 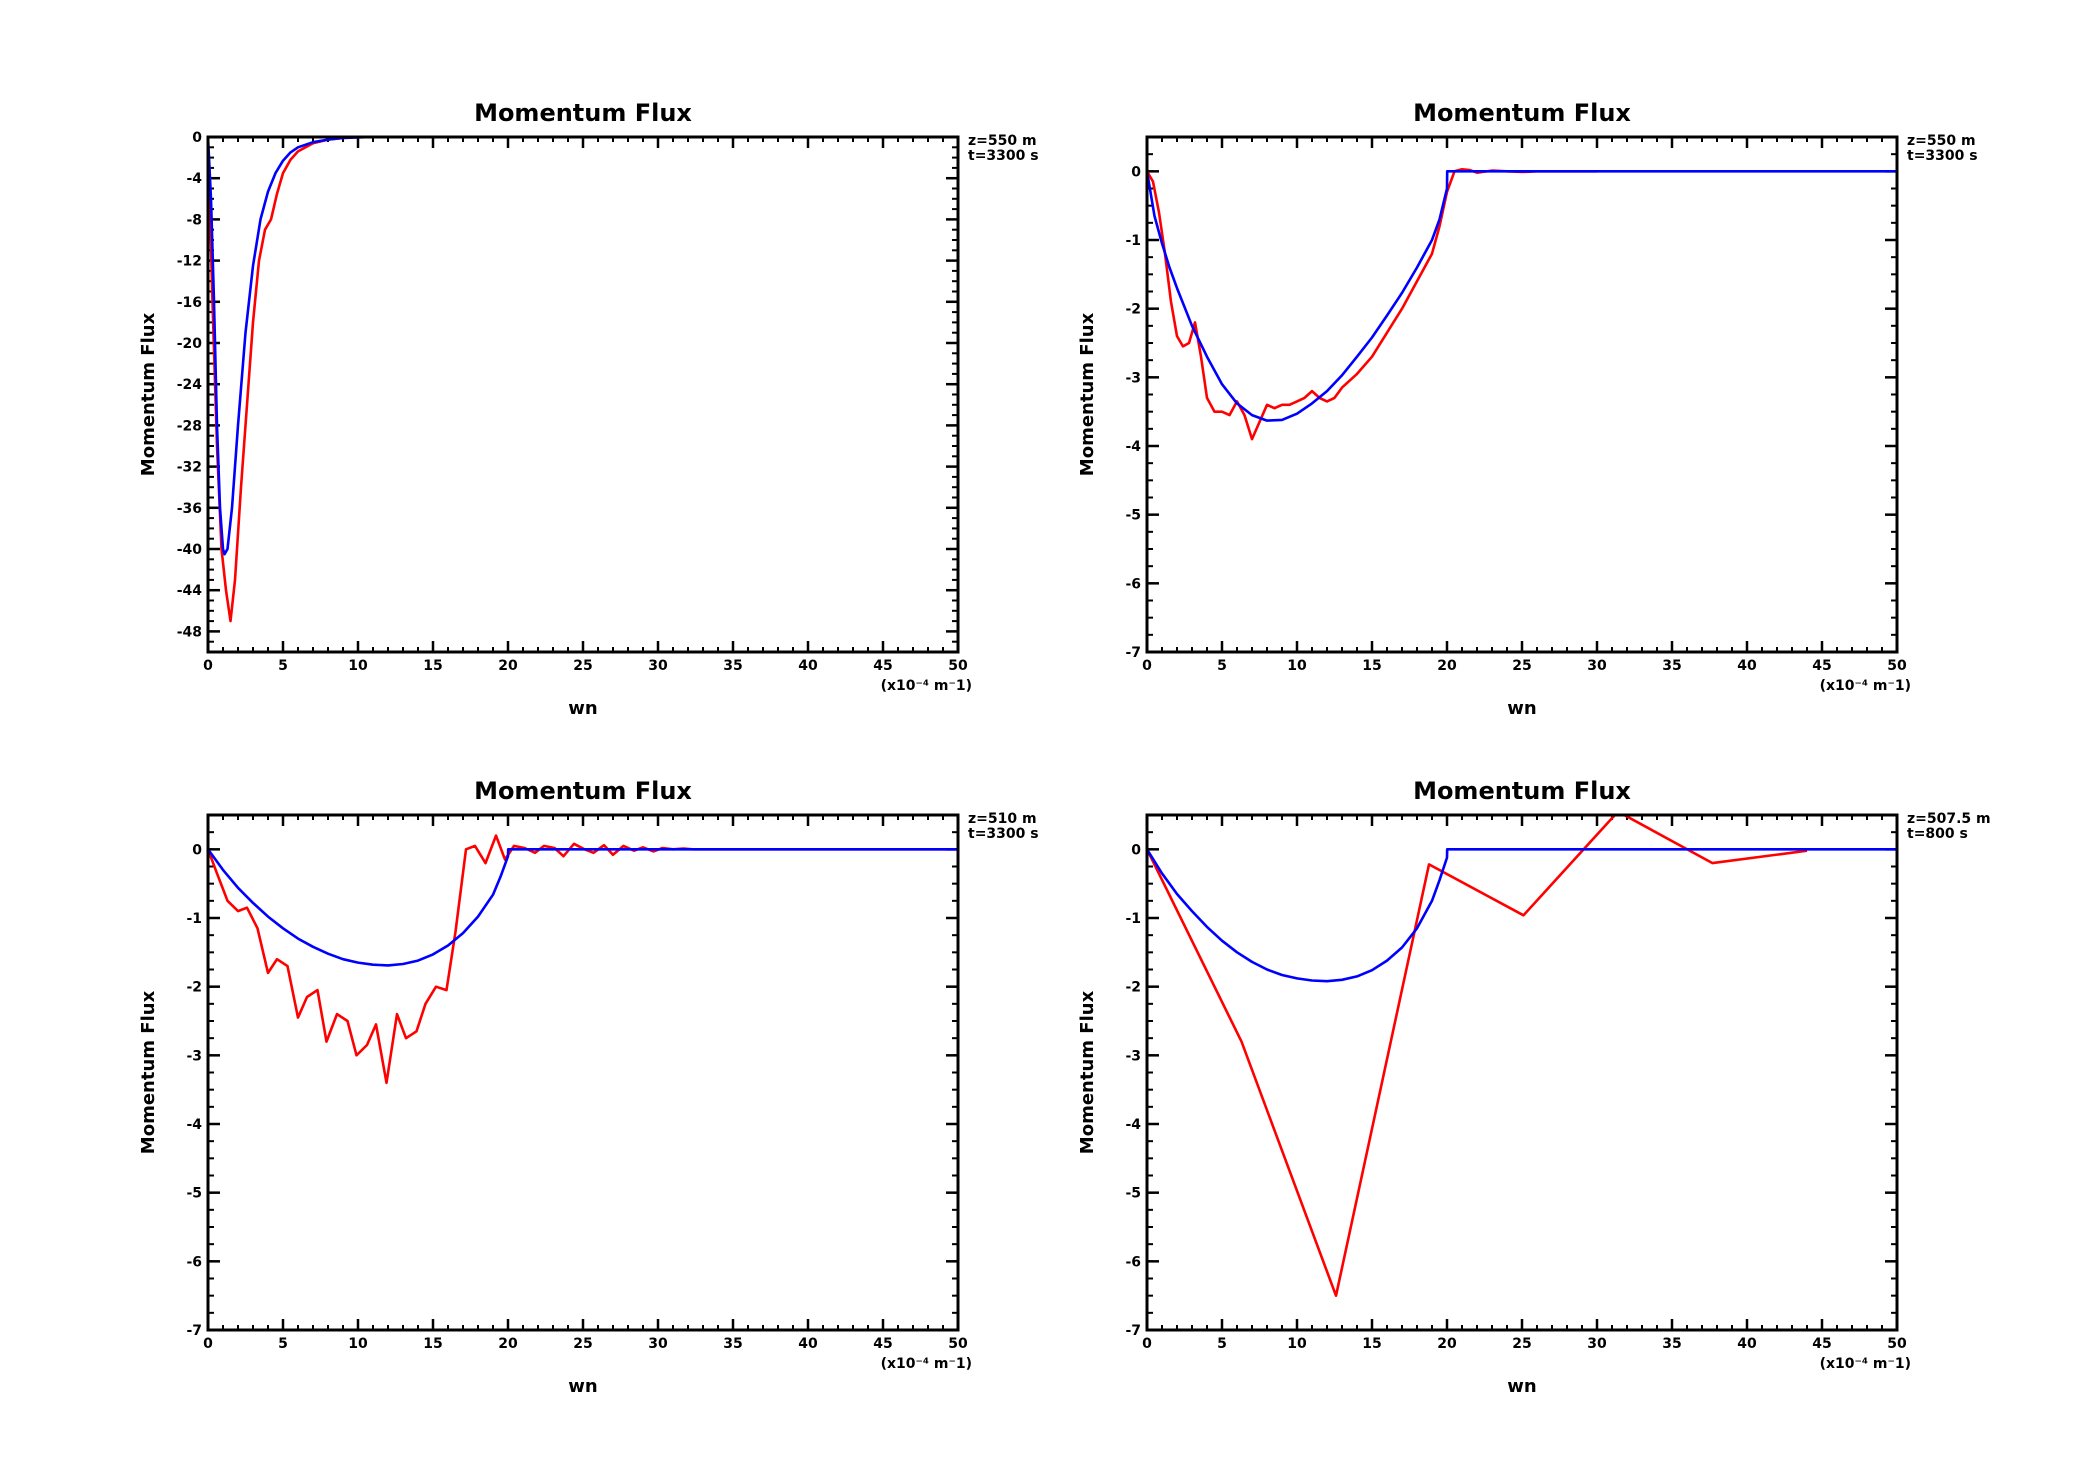 I want to click on annotation-text: z=510 m, so click(x=1002, y=819).